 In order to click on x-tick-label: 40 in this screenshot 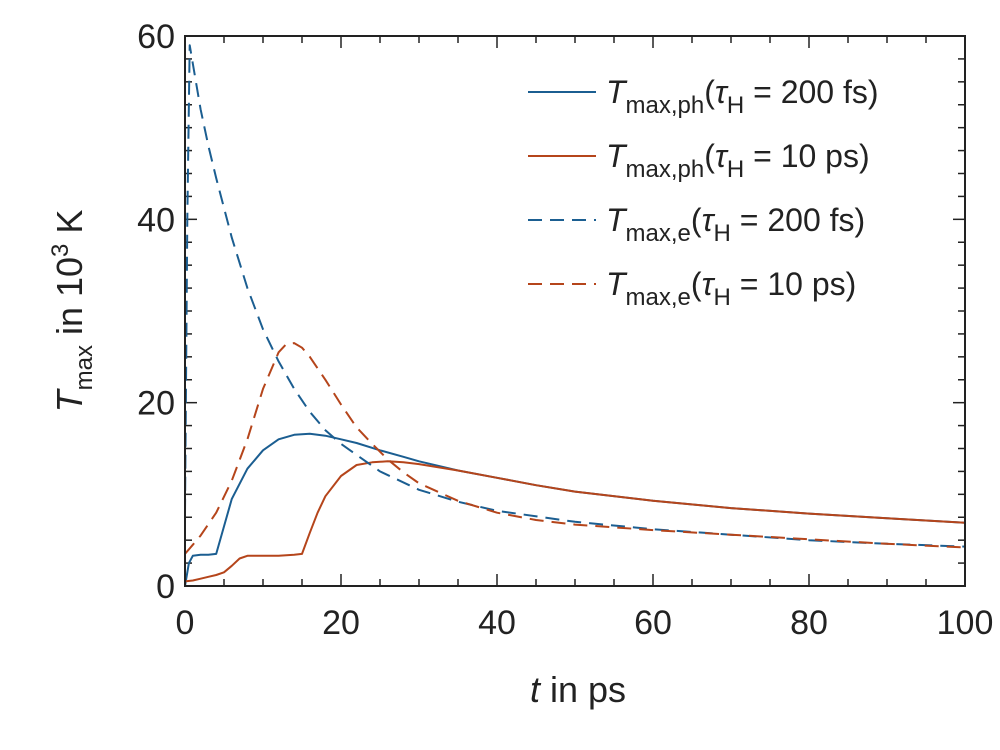, I will do `click(497, 623)`.